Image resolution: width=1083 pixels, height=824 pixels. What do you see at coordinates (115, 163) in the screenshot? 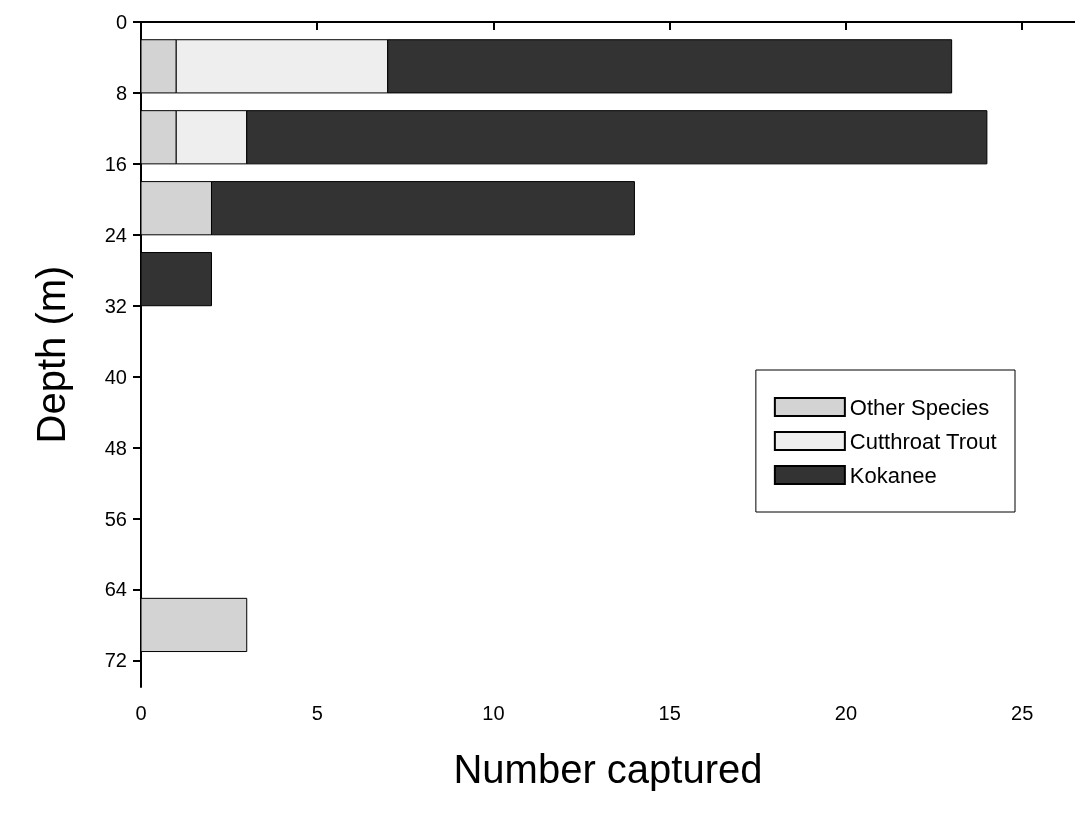
I see `y-tick-label: 16` at bounding box center [115, 163].